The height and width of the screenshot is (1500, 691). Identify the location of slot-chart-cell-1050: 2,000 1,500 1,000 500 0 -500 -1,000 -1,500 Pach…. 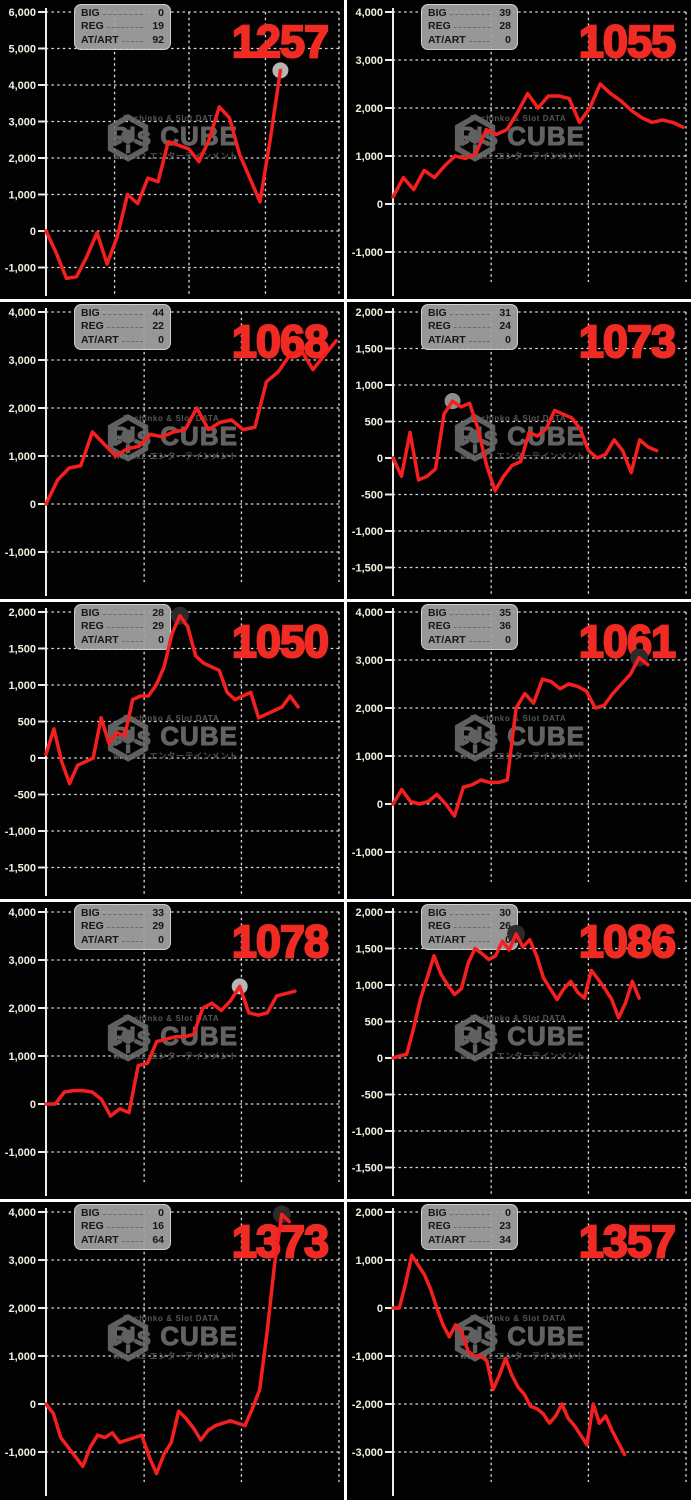
(172, 750).